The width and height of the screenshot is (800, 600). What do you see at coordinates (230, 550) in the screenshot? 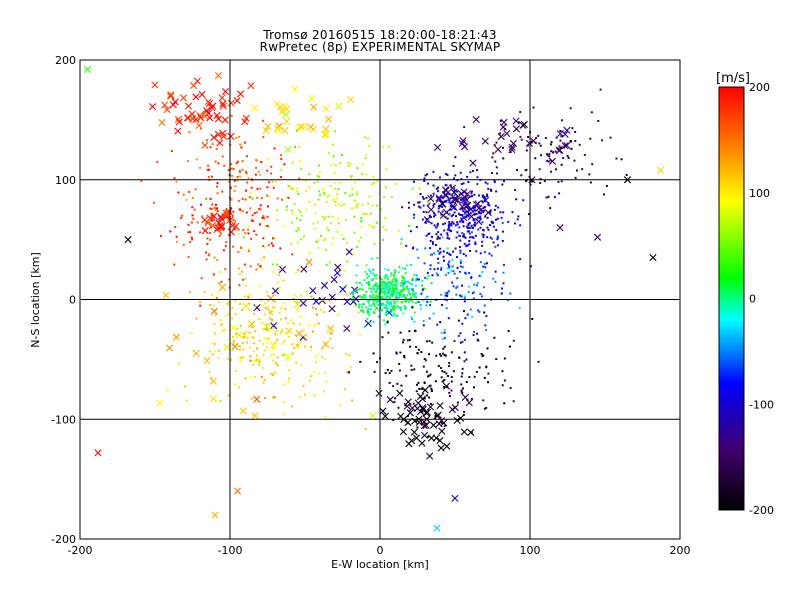
I see `x-tick-label: -100` at bounding box center [230, 550].